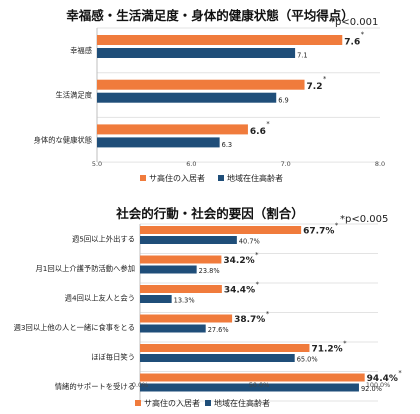  Describe the element at coordinates (172, 403) in the screenshot. I see `chart2-legend-label: サ高住の入居者` at that location.